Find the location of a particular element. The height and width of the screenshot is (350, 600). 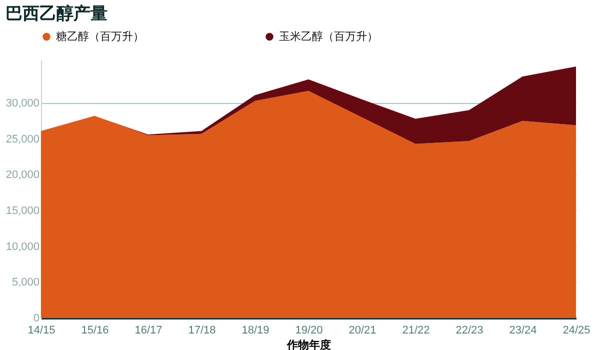

x-tick-label: 19/20 is located at coordinates (309, 330).